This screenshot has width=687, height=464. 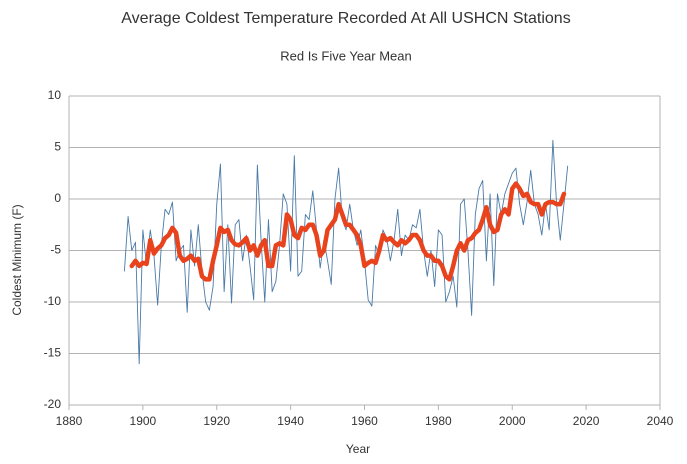 What do you see at coordinates (512, 421) in the screenshot?
I see `x-tick-label: 2000` at bounding box center [512, 421].